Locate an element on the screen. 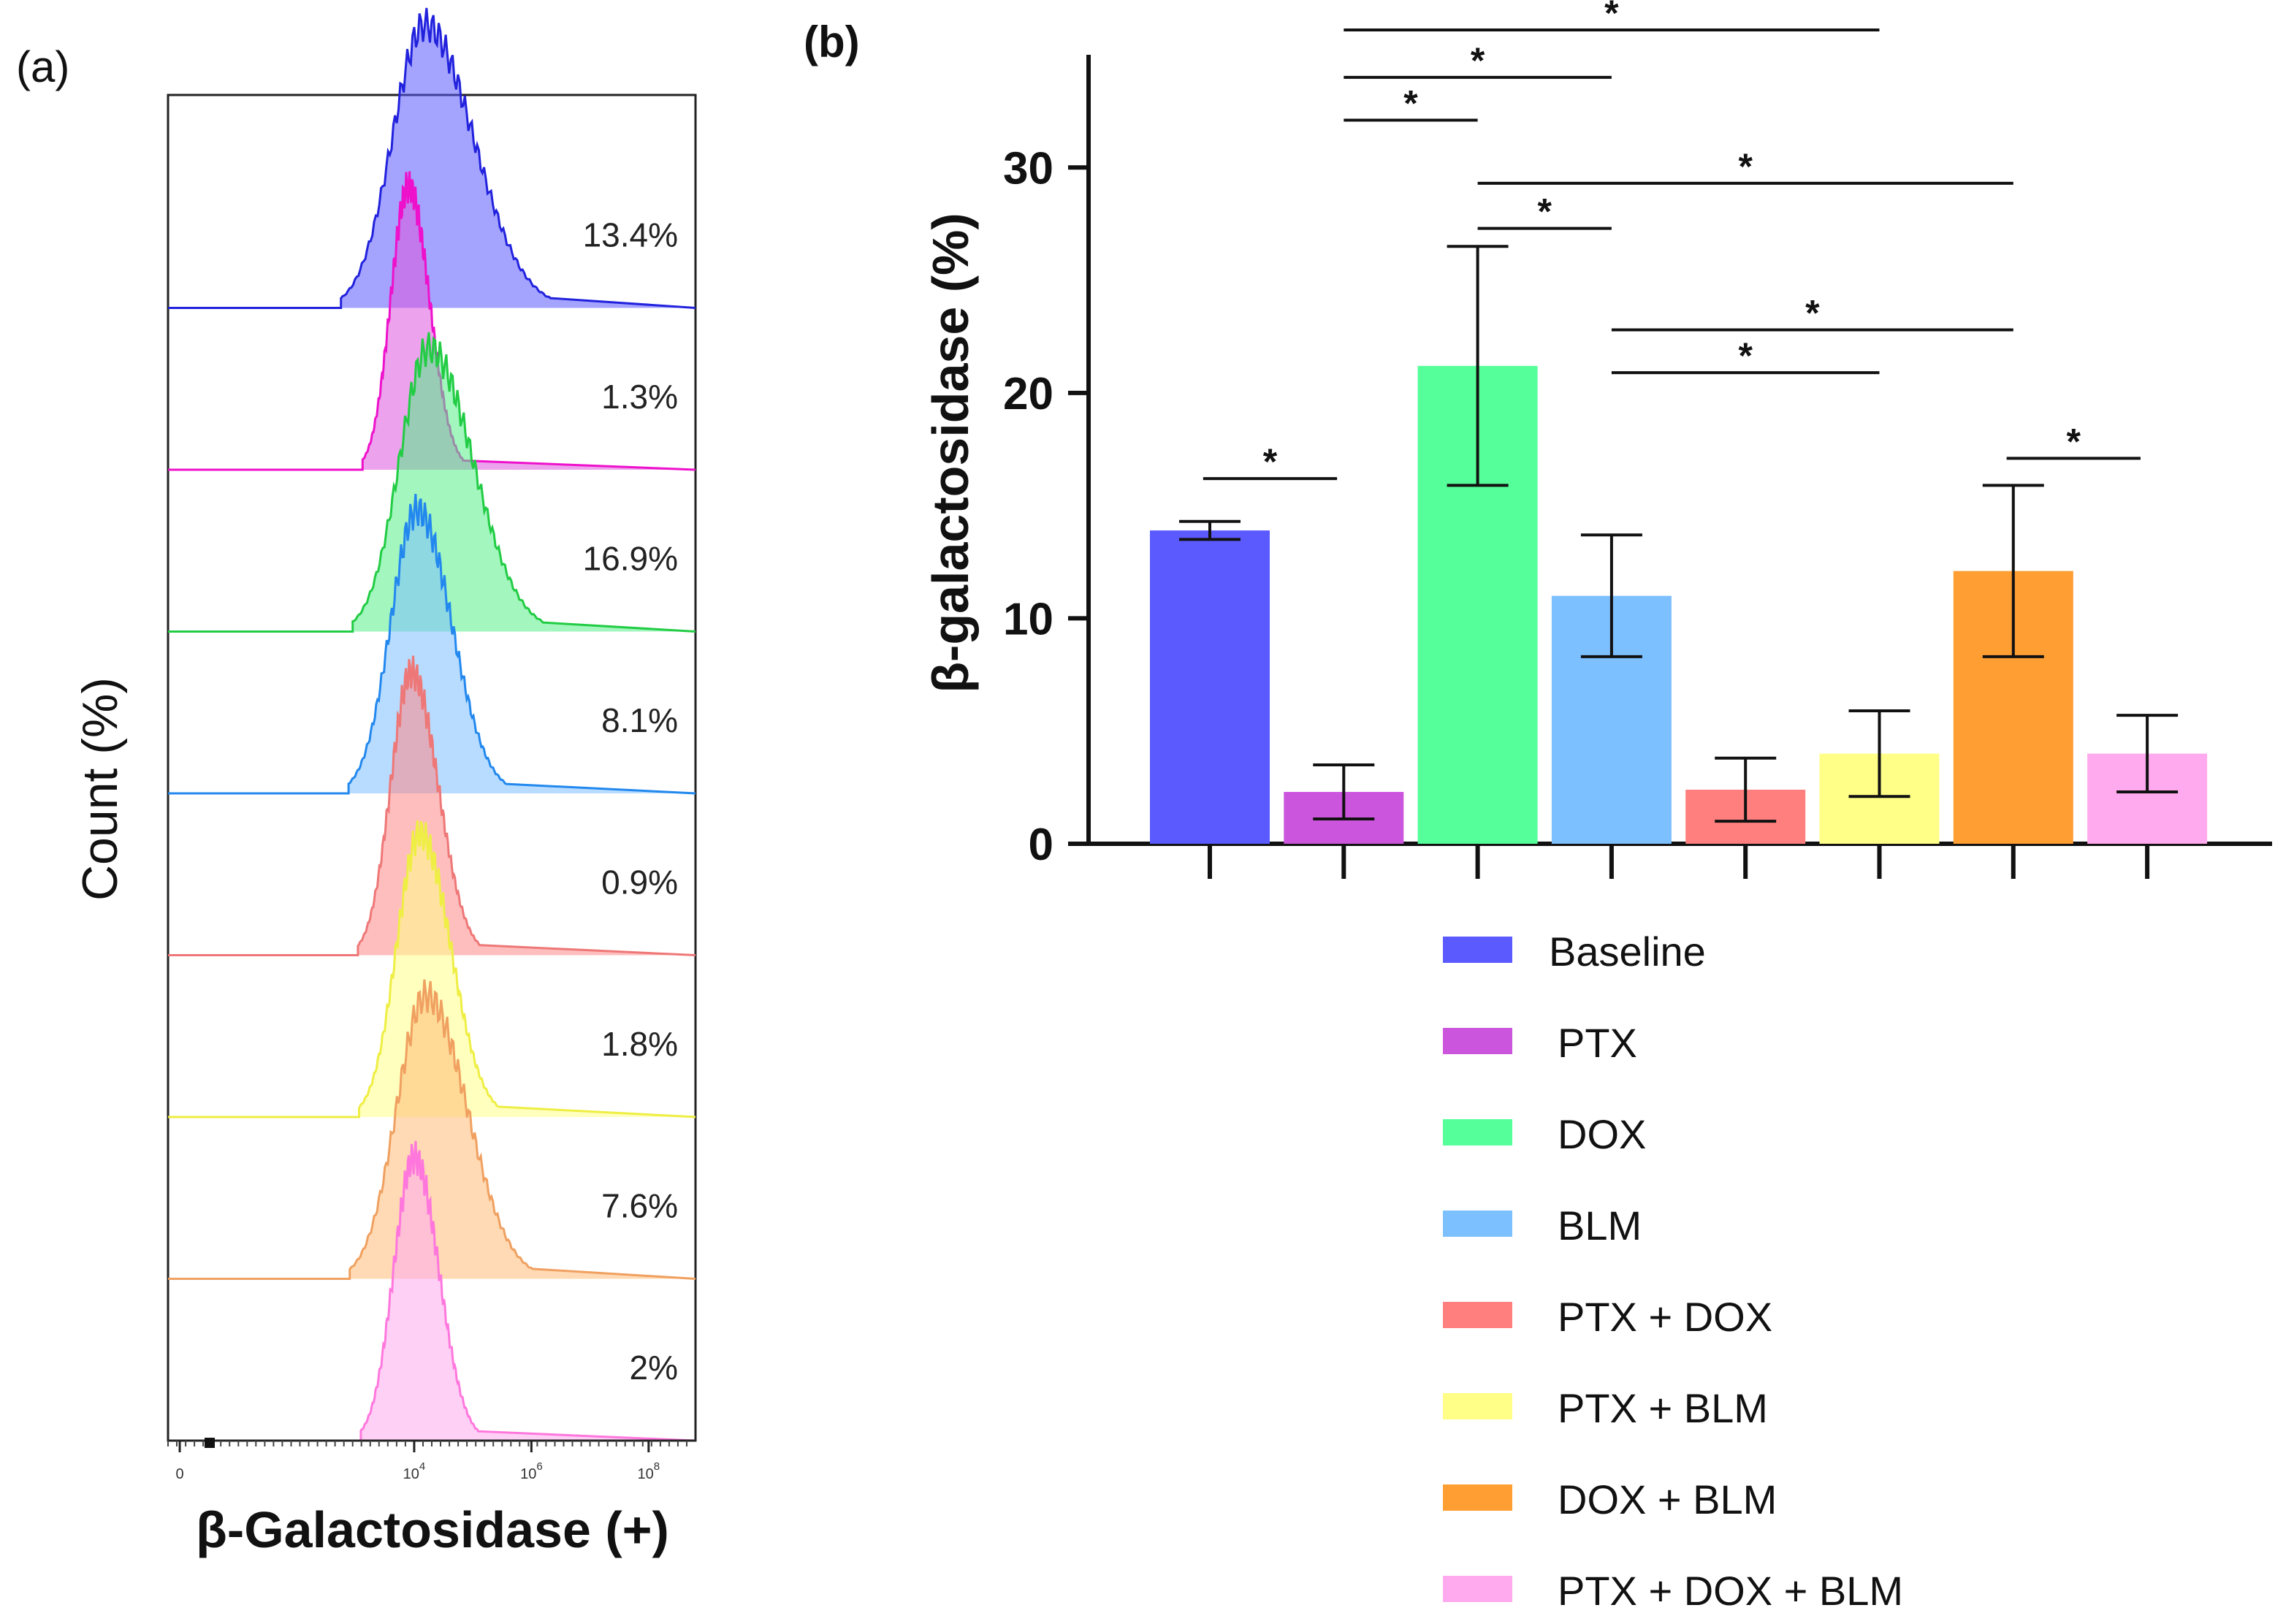  histogram-tick-label: 10⁴ is located at coordinates (414, 1471).